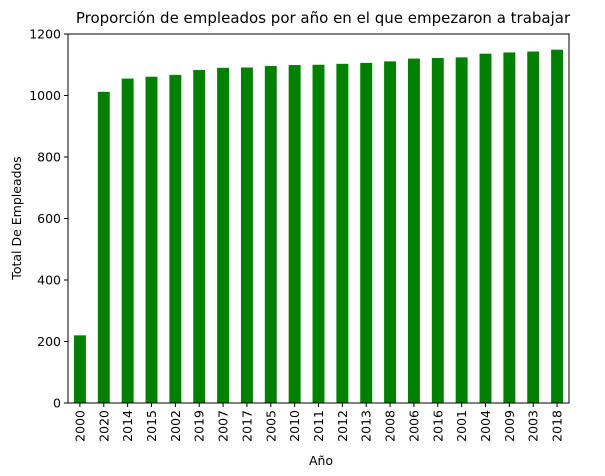 The height and width of the screenshot is (476, 605). Describe the element at coordinates (321, 460) in the screenshot. I see `x-axis-title: Año` at that location.